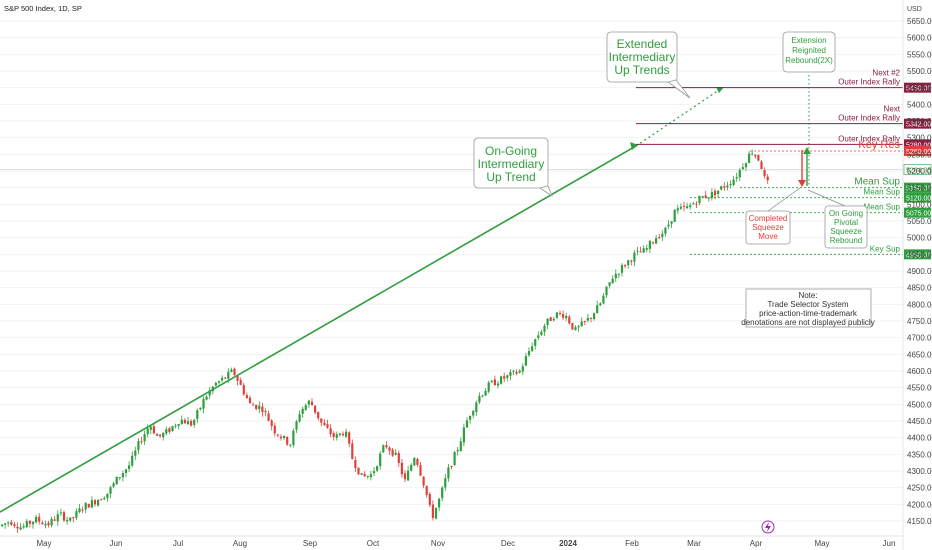 The image size is (932, 550). What do you see at coordinates (917, 87) in the screenshot?
I see `price-tag: 5450.00` at bounding box center [917, 87].